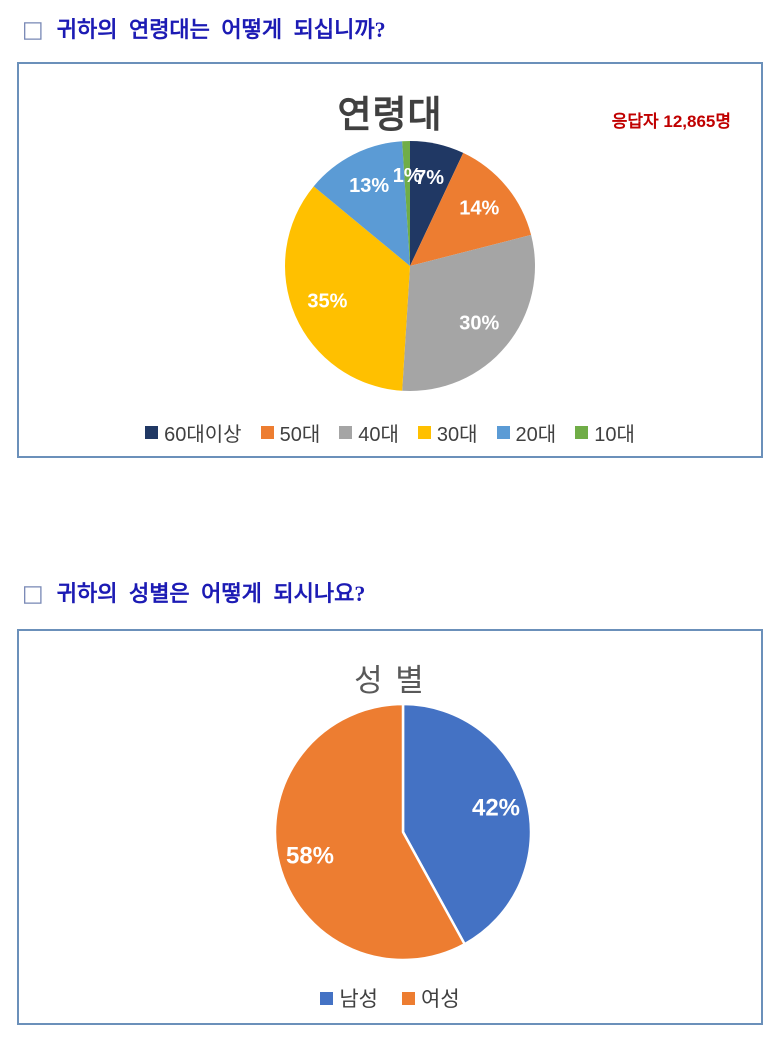  Describe the element at coordinates (347, 288) in the screenshot. I see `pie-slice-30대` at that location.